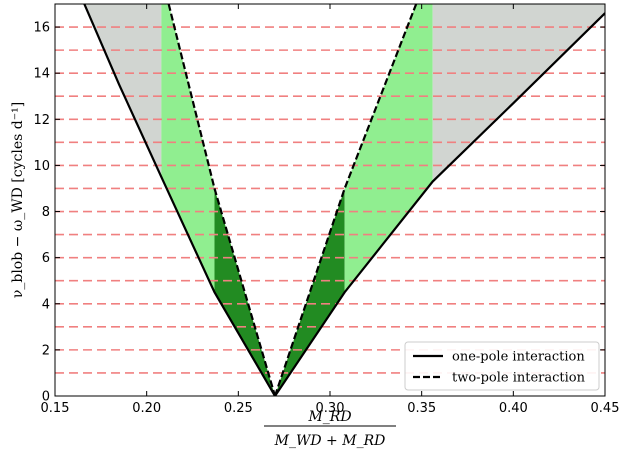 The image size is (632, 452). What do you see at coordinates (18, 200) in the screenshot?
I see `y-axis-label: ν_blob − ω_WD [cycles d⁻¹]` at bounding box center [18, 200].